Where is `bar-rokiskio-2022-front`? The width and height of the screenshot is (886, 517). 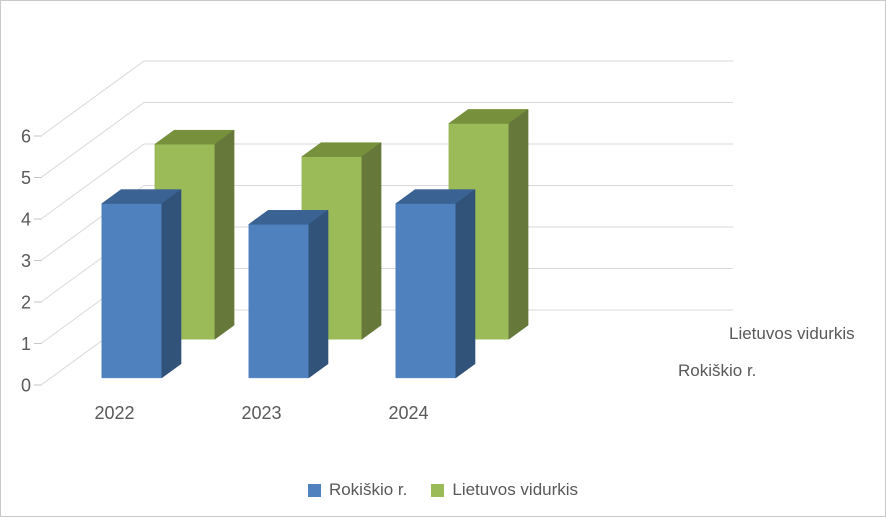
bar-rokiskio-2022-front is located at coordinates (132, 291).